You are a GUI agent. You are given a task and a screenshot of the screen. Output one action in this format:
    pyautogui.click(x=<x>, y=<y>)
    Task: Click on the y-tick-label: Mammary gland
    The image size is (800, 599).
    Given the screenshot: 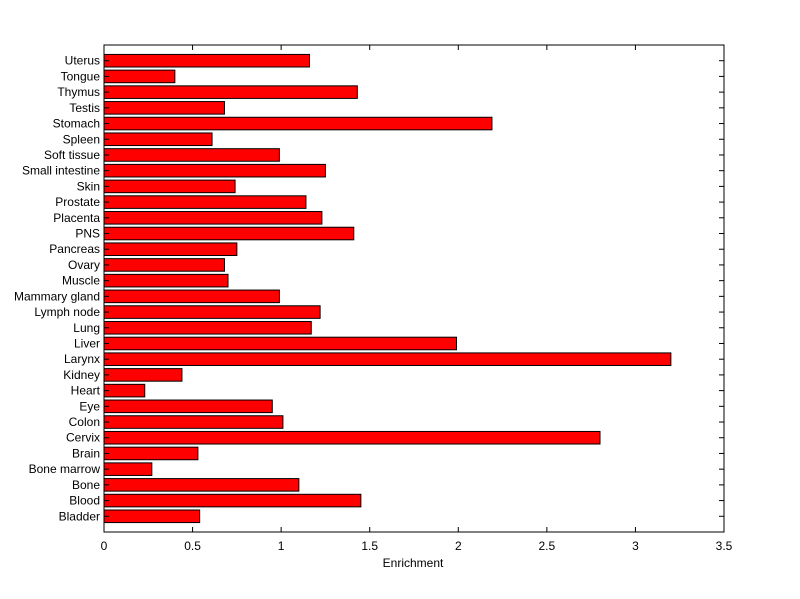 What is the action you would take?
    pyautogui.click(x=57, y=296)
    